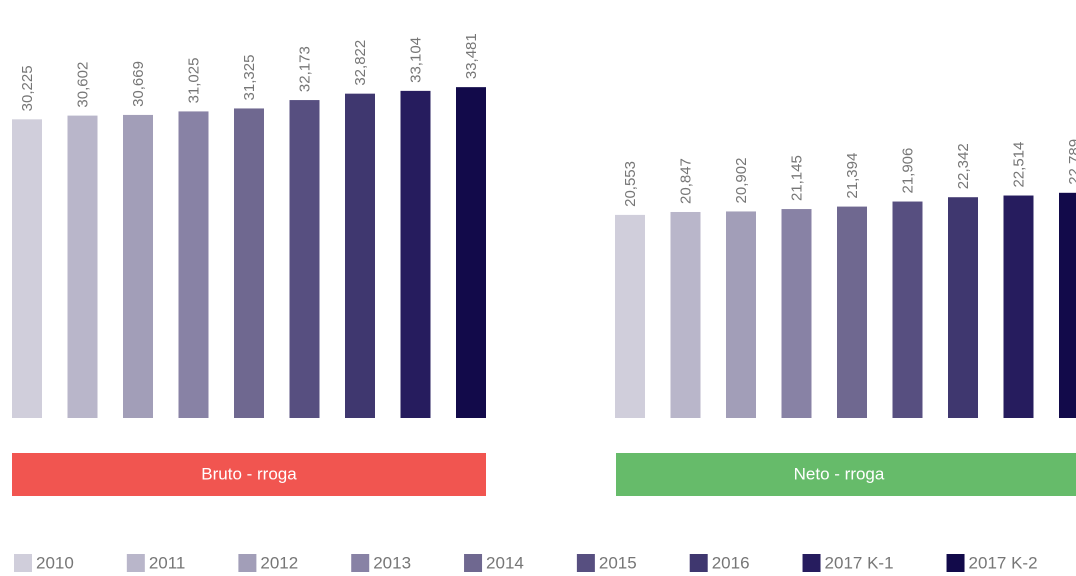 The height and width of the screenshot is (576, 1076). I want to click on value-label: 21,145, so click(797, 178).